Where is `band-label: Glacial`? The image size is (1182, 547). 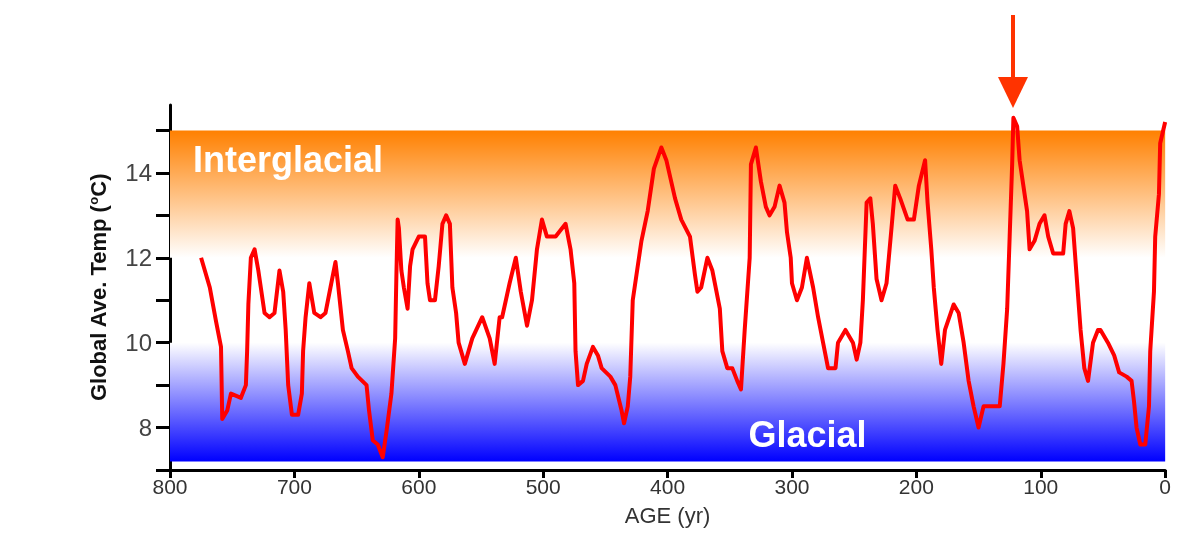 band-label: Glacial is located at coordinates (807, 435).